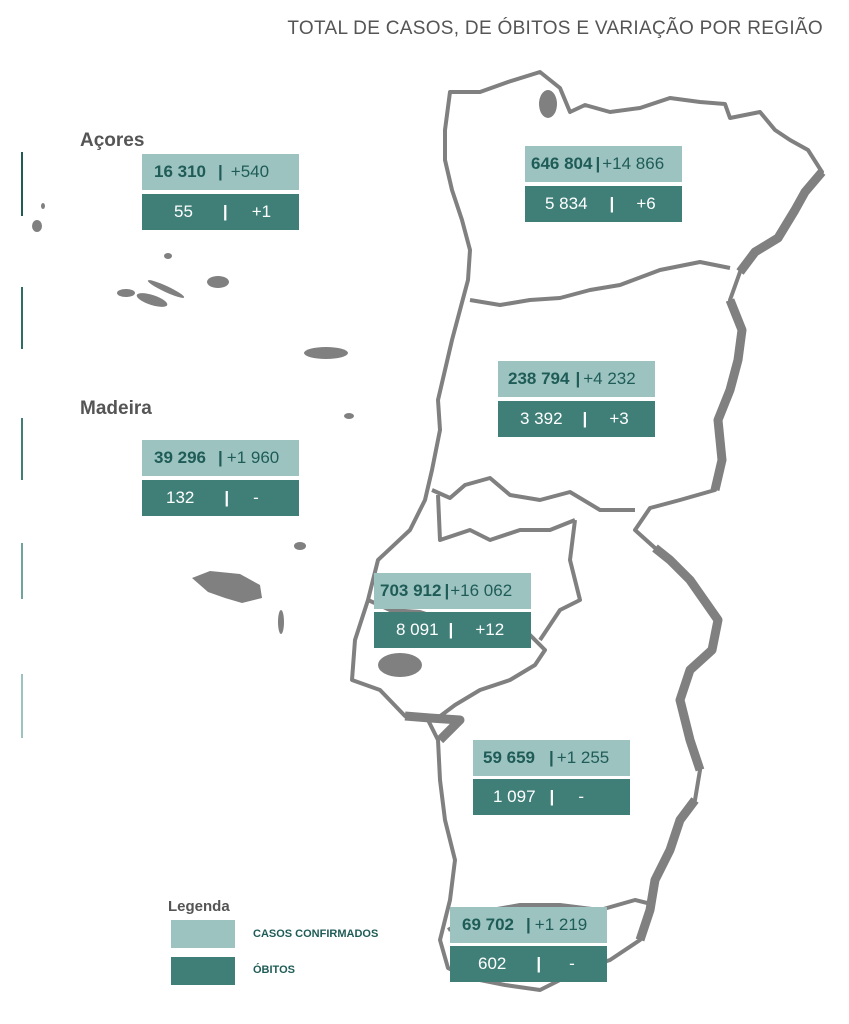  What do you see at coordinates (609, 378) in the screenshot?
I see `cases-delta: +4 232` at bounding box center [609, 378].